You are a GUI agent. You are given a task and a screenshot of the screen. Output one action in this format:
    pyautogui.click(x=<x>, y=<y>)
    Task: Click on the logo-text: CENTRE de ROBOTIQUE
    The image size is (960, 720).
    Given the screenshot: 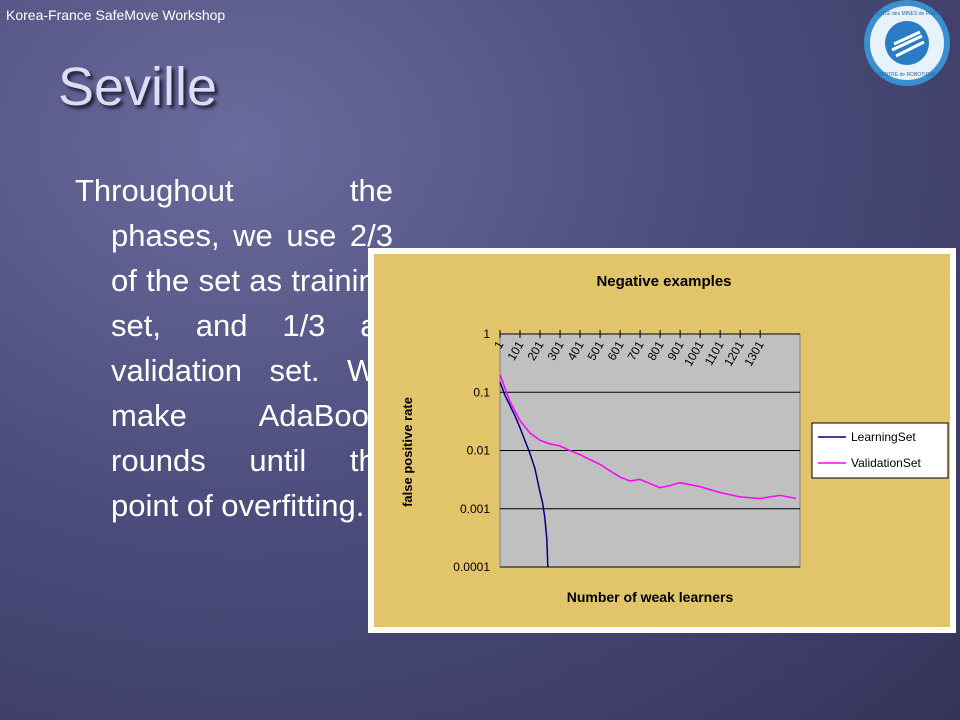 What is the action you would take?
    pyautogui.click(x=908, y=75)
    